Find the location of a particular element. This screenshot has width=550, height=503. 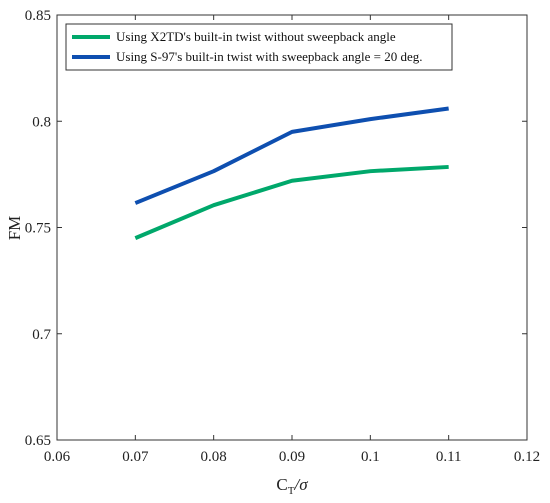

y-axis-label: FM is located at coordinates (14, 228).